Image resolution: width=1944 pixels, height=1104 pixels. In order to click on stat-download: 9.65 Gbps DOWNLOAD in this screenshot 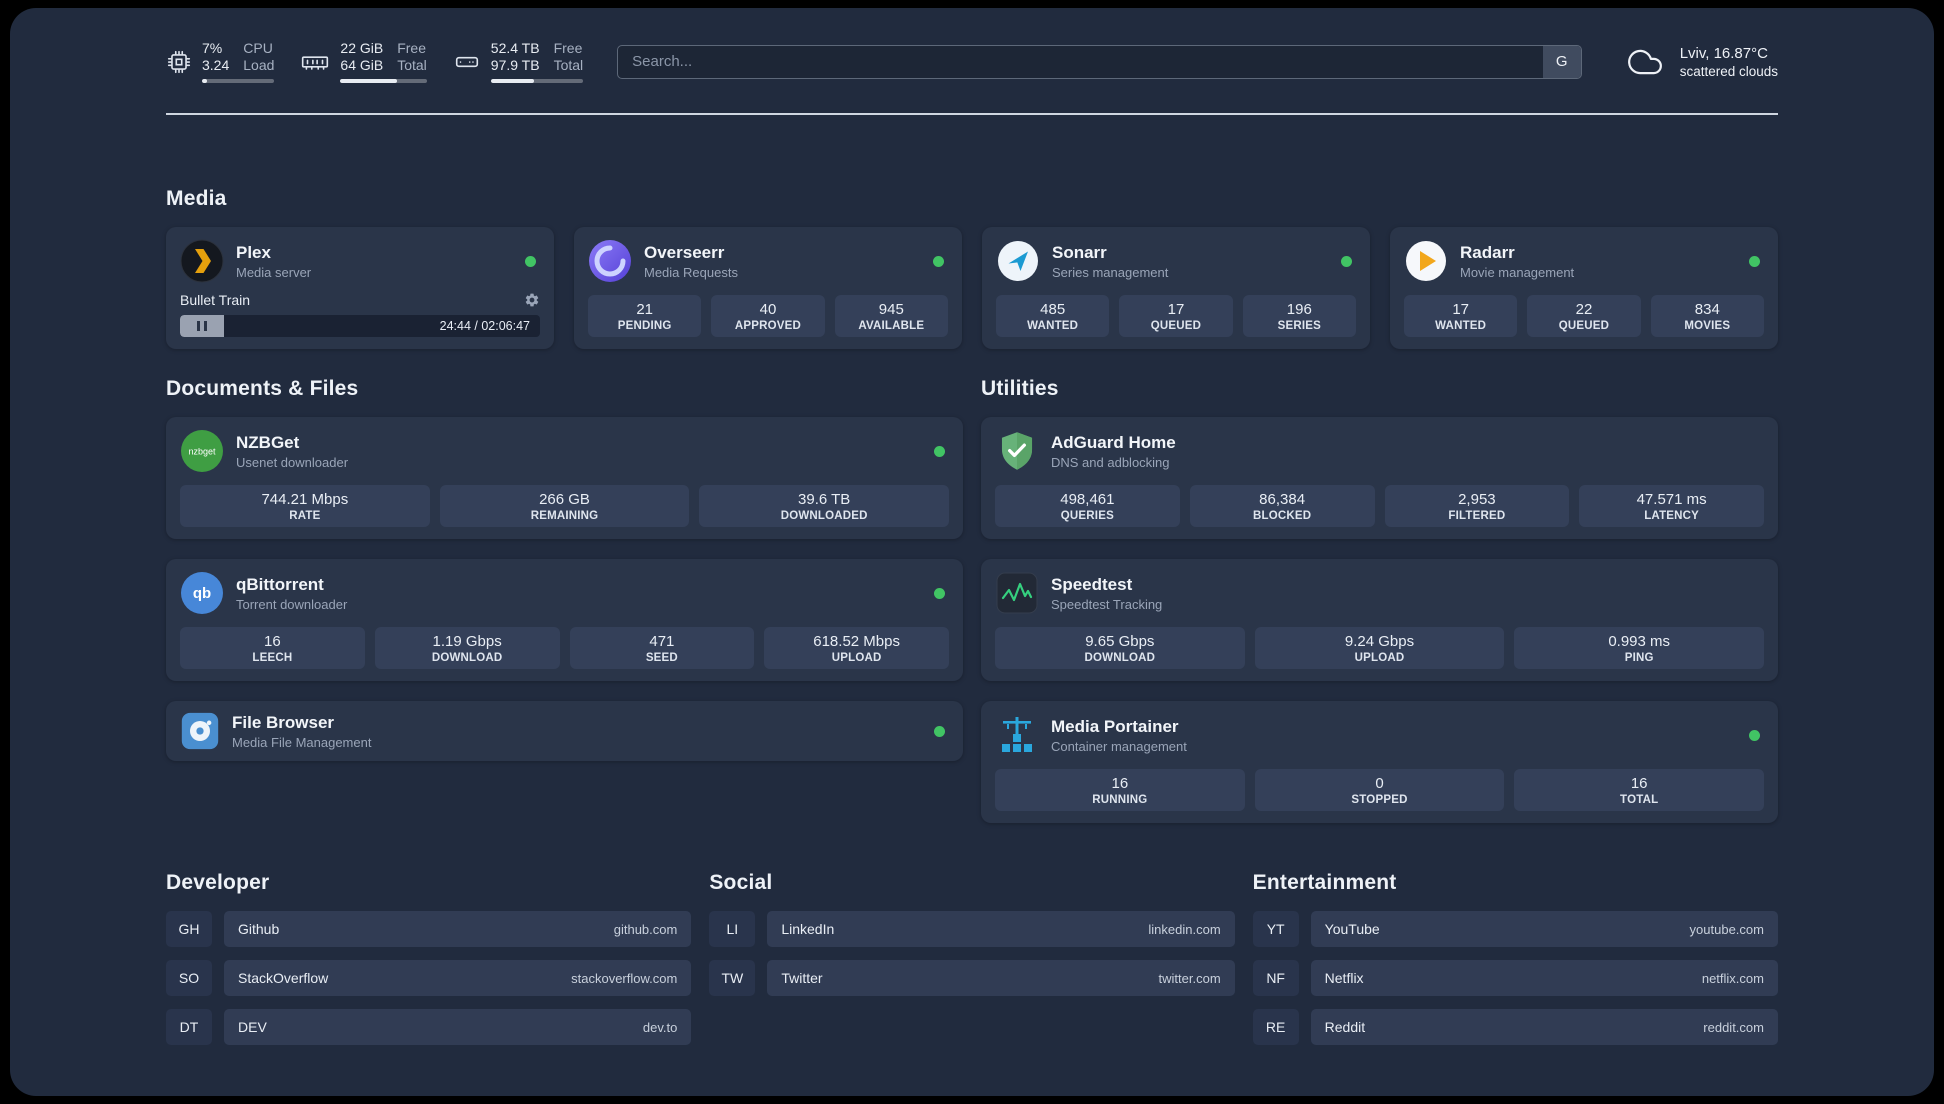, I will do `click(1120, 648)`.